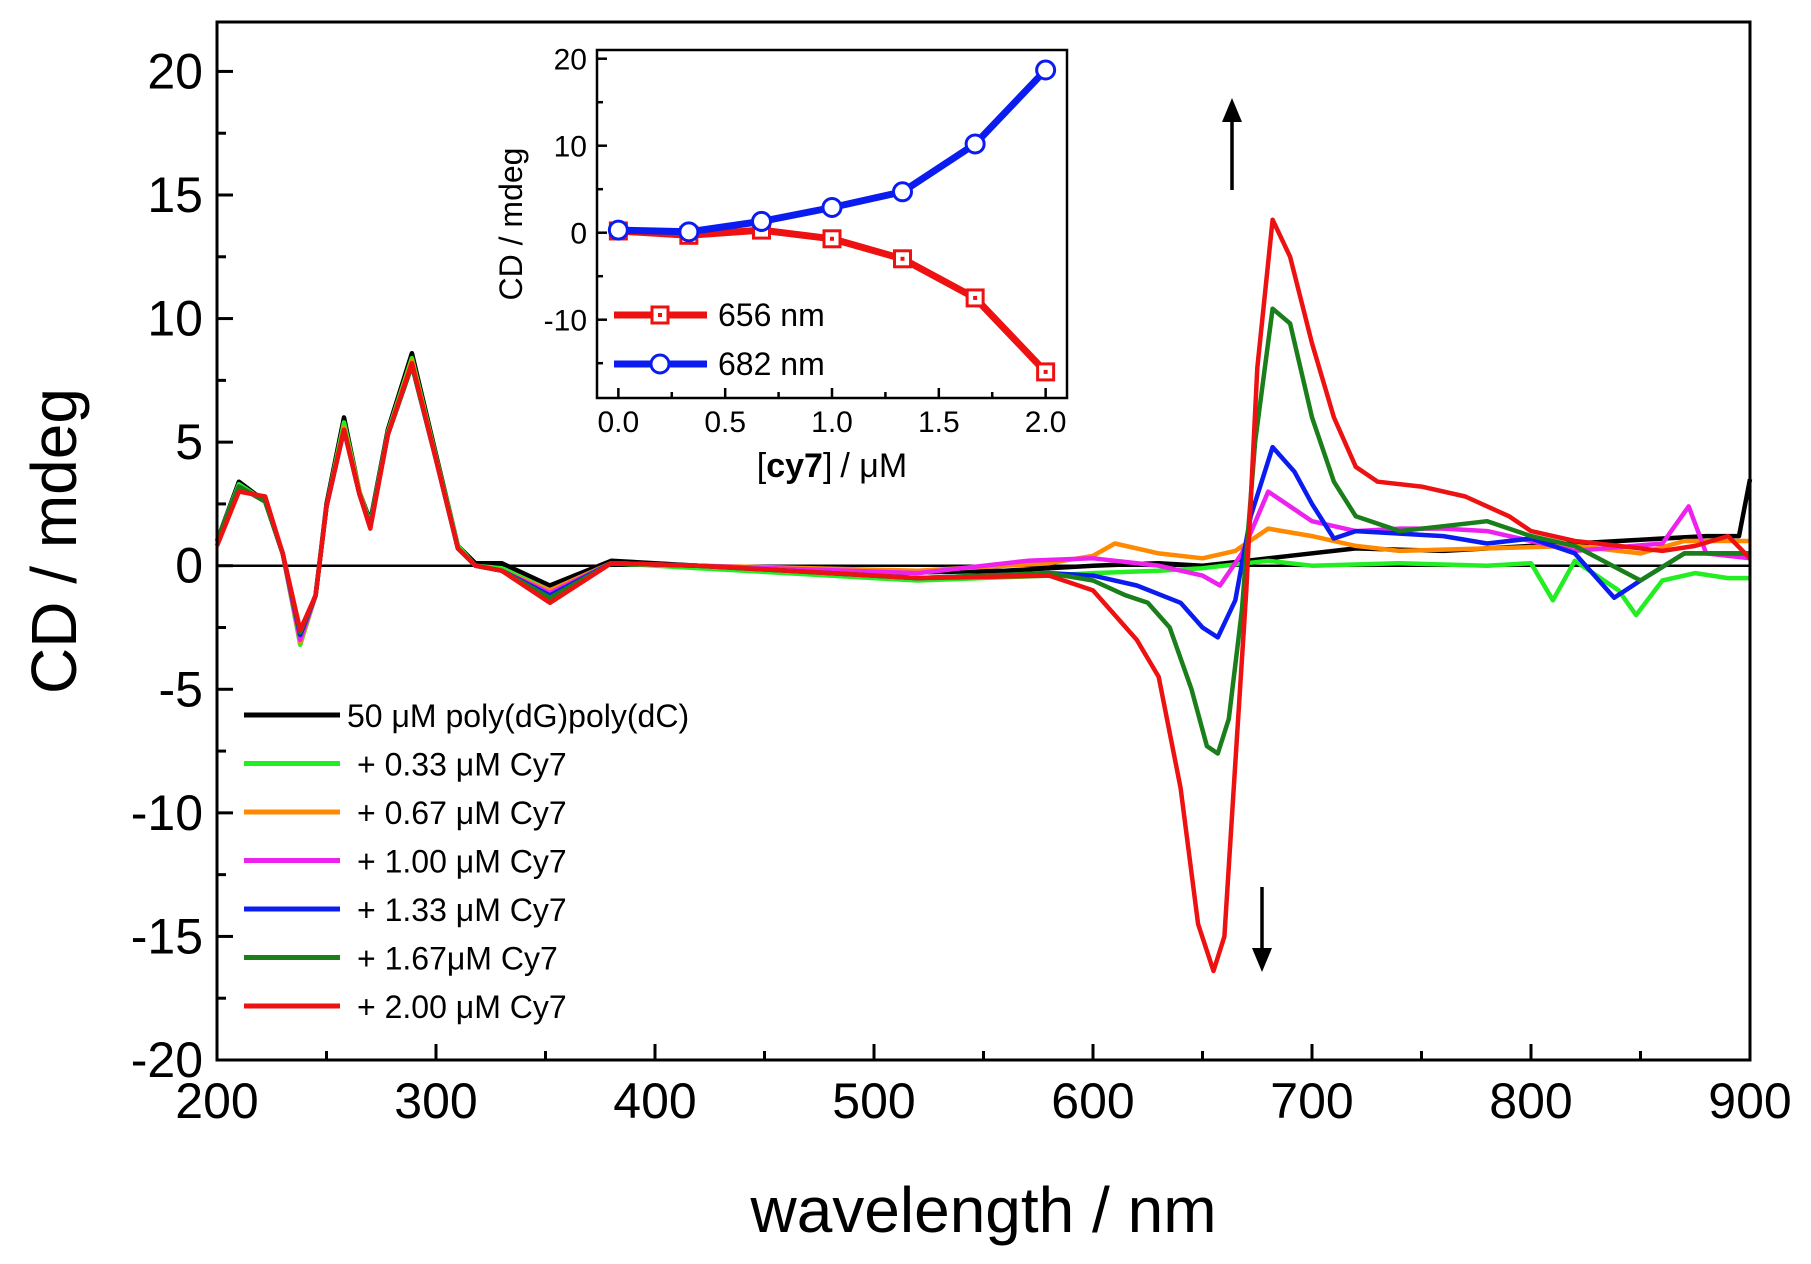 The height and width of the screenshot is (1264, 1811). Describe the element at coordinates (462, 862) in the screenshot. I see `main-legend-label-3: + 1.00 μM Cy7` at that location.